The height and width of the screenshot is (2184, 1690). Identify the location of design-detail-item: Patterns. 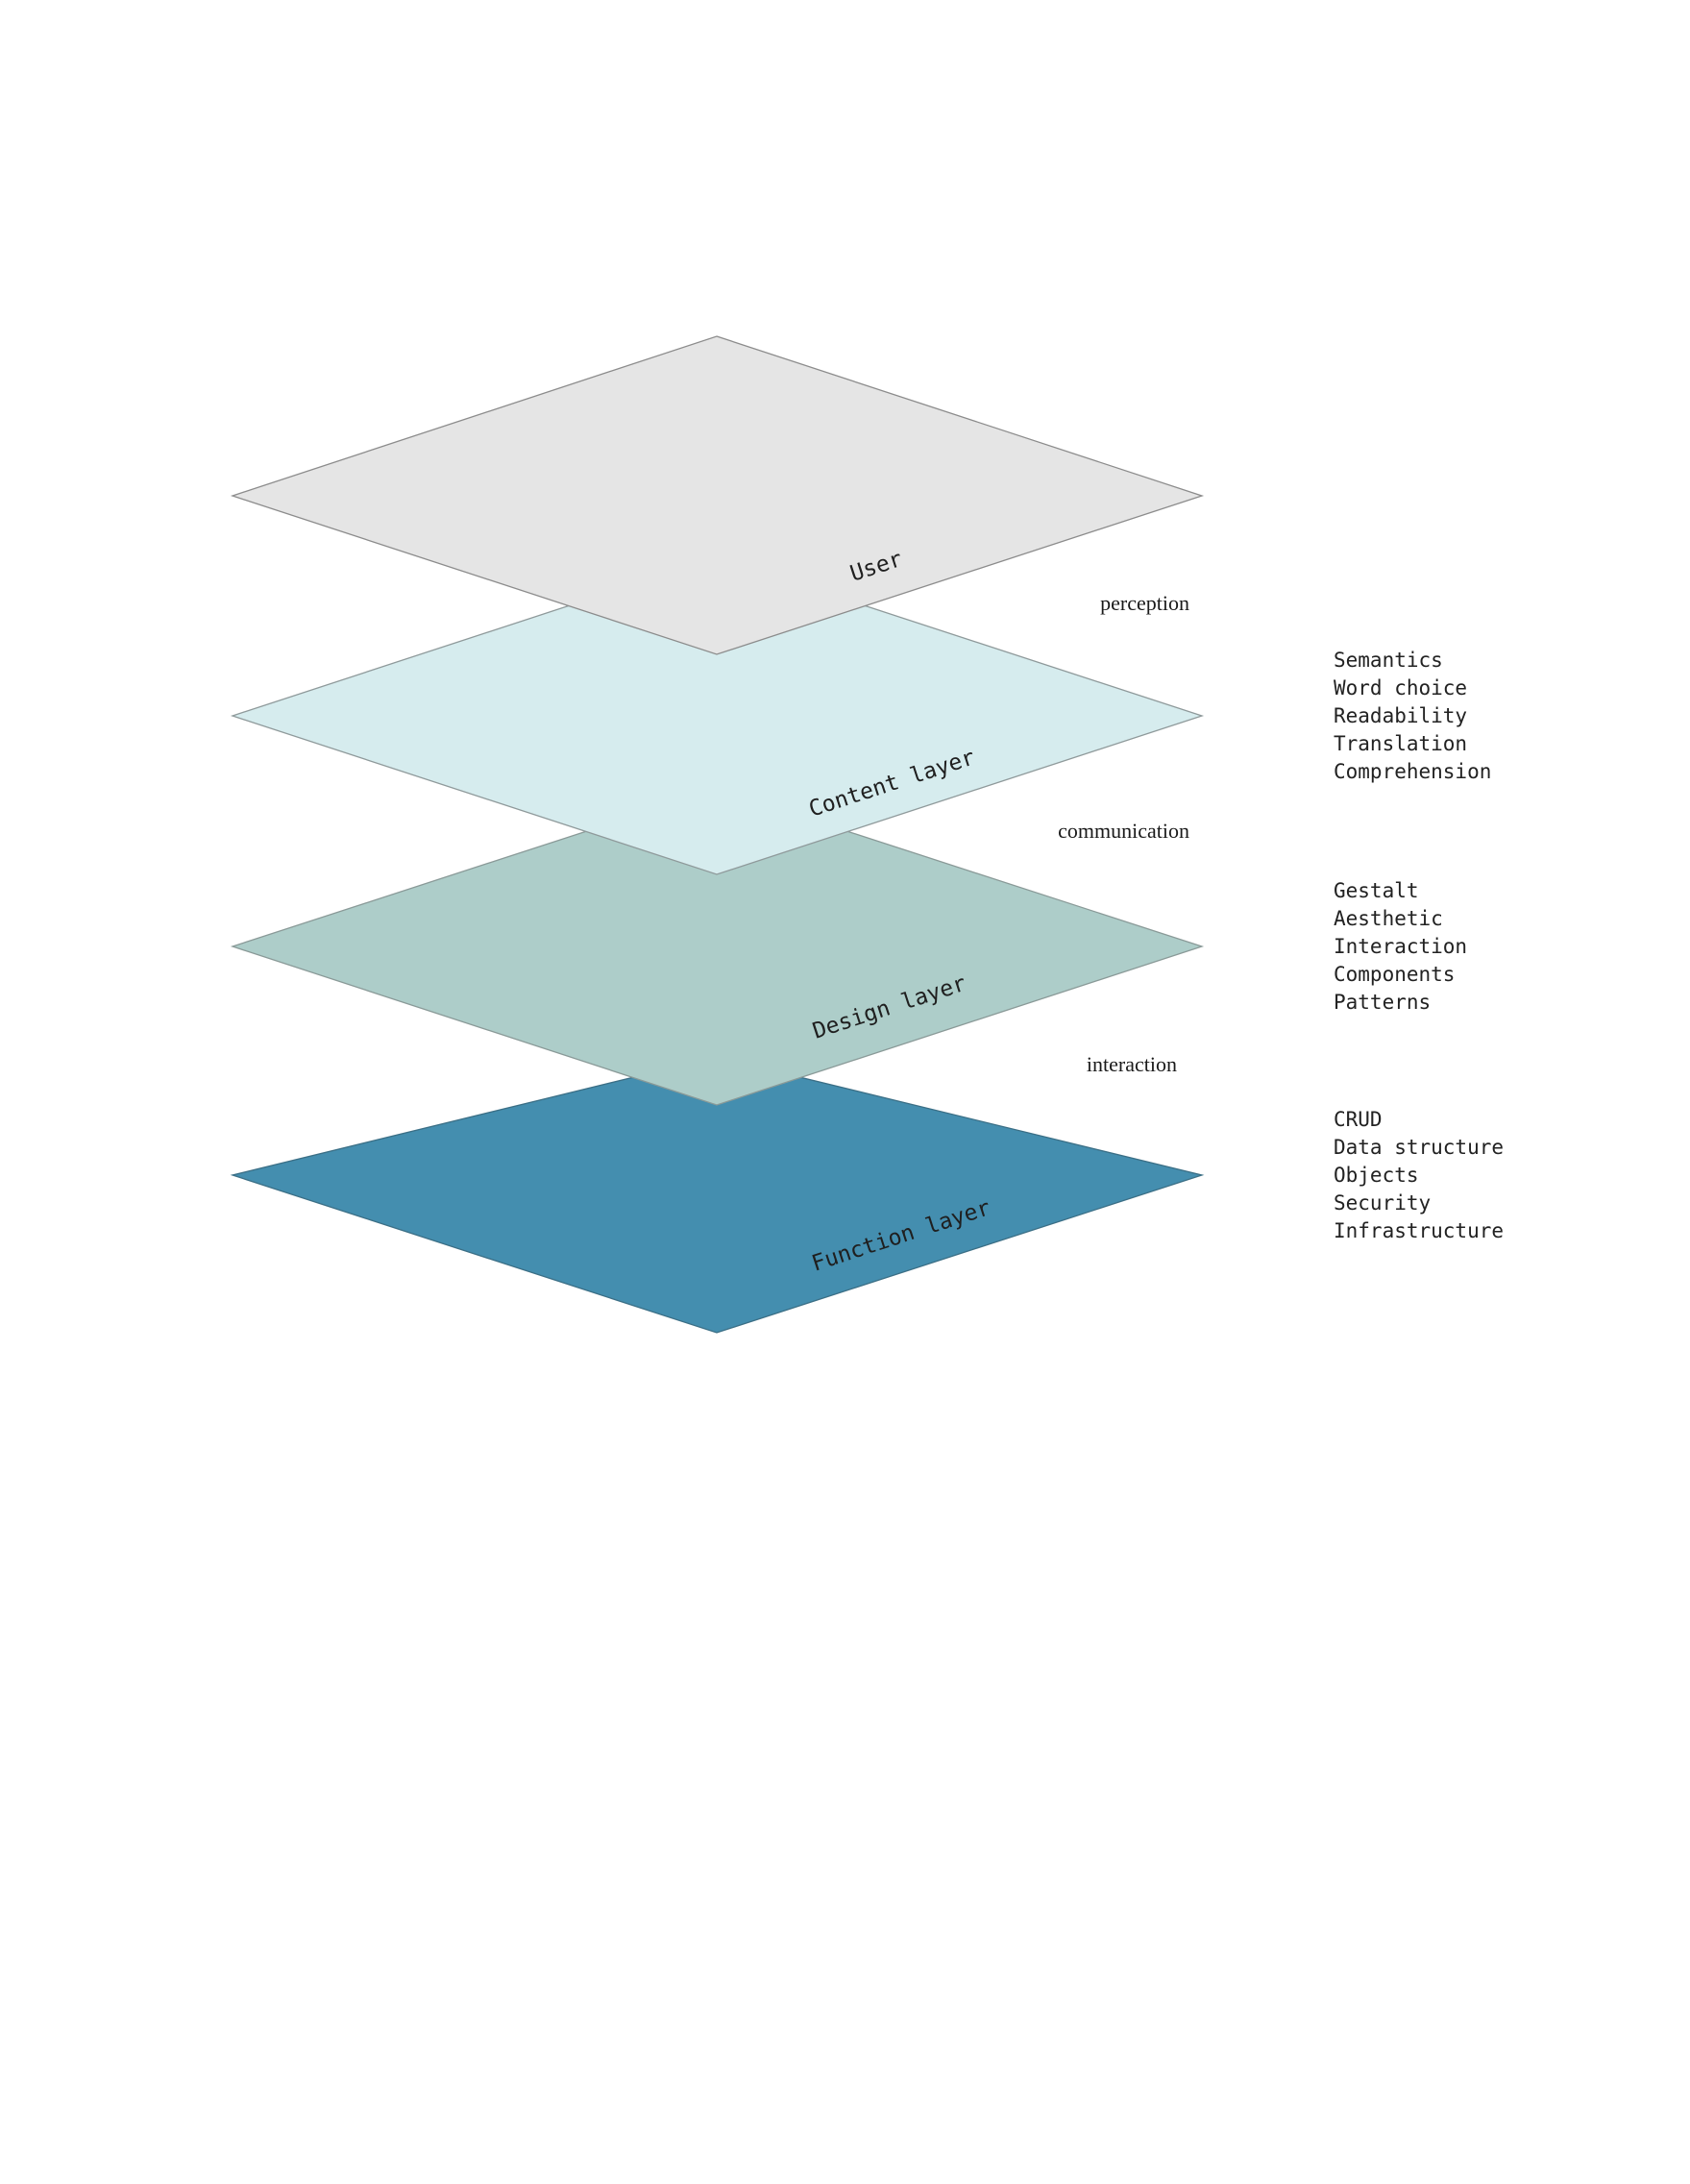
(1383, 1002).